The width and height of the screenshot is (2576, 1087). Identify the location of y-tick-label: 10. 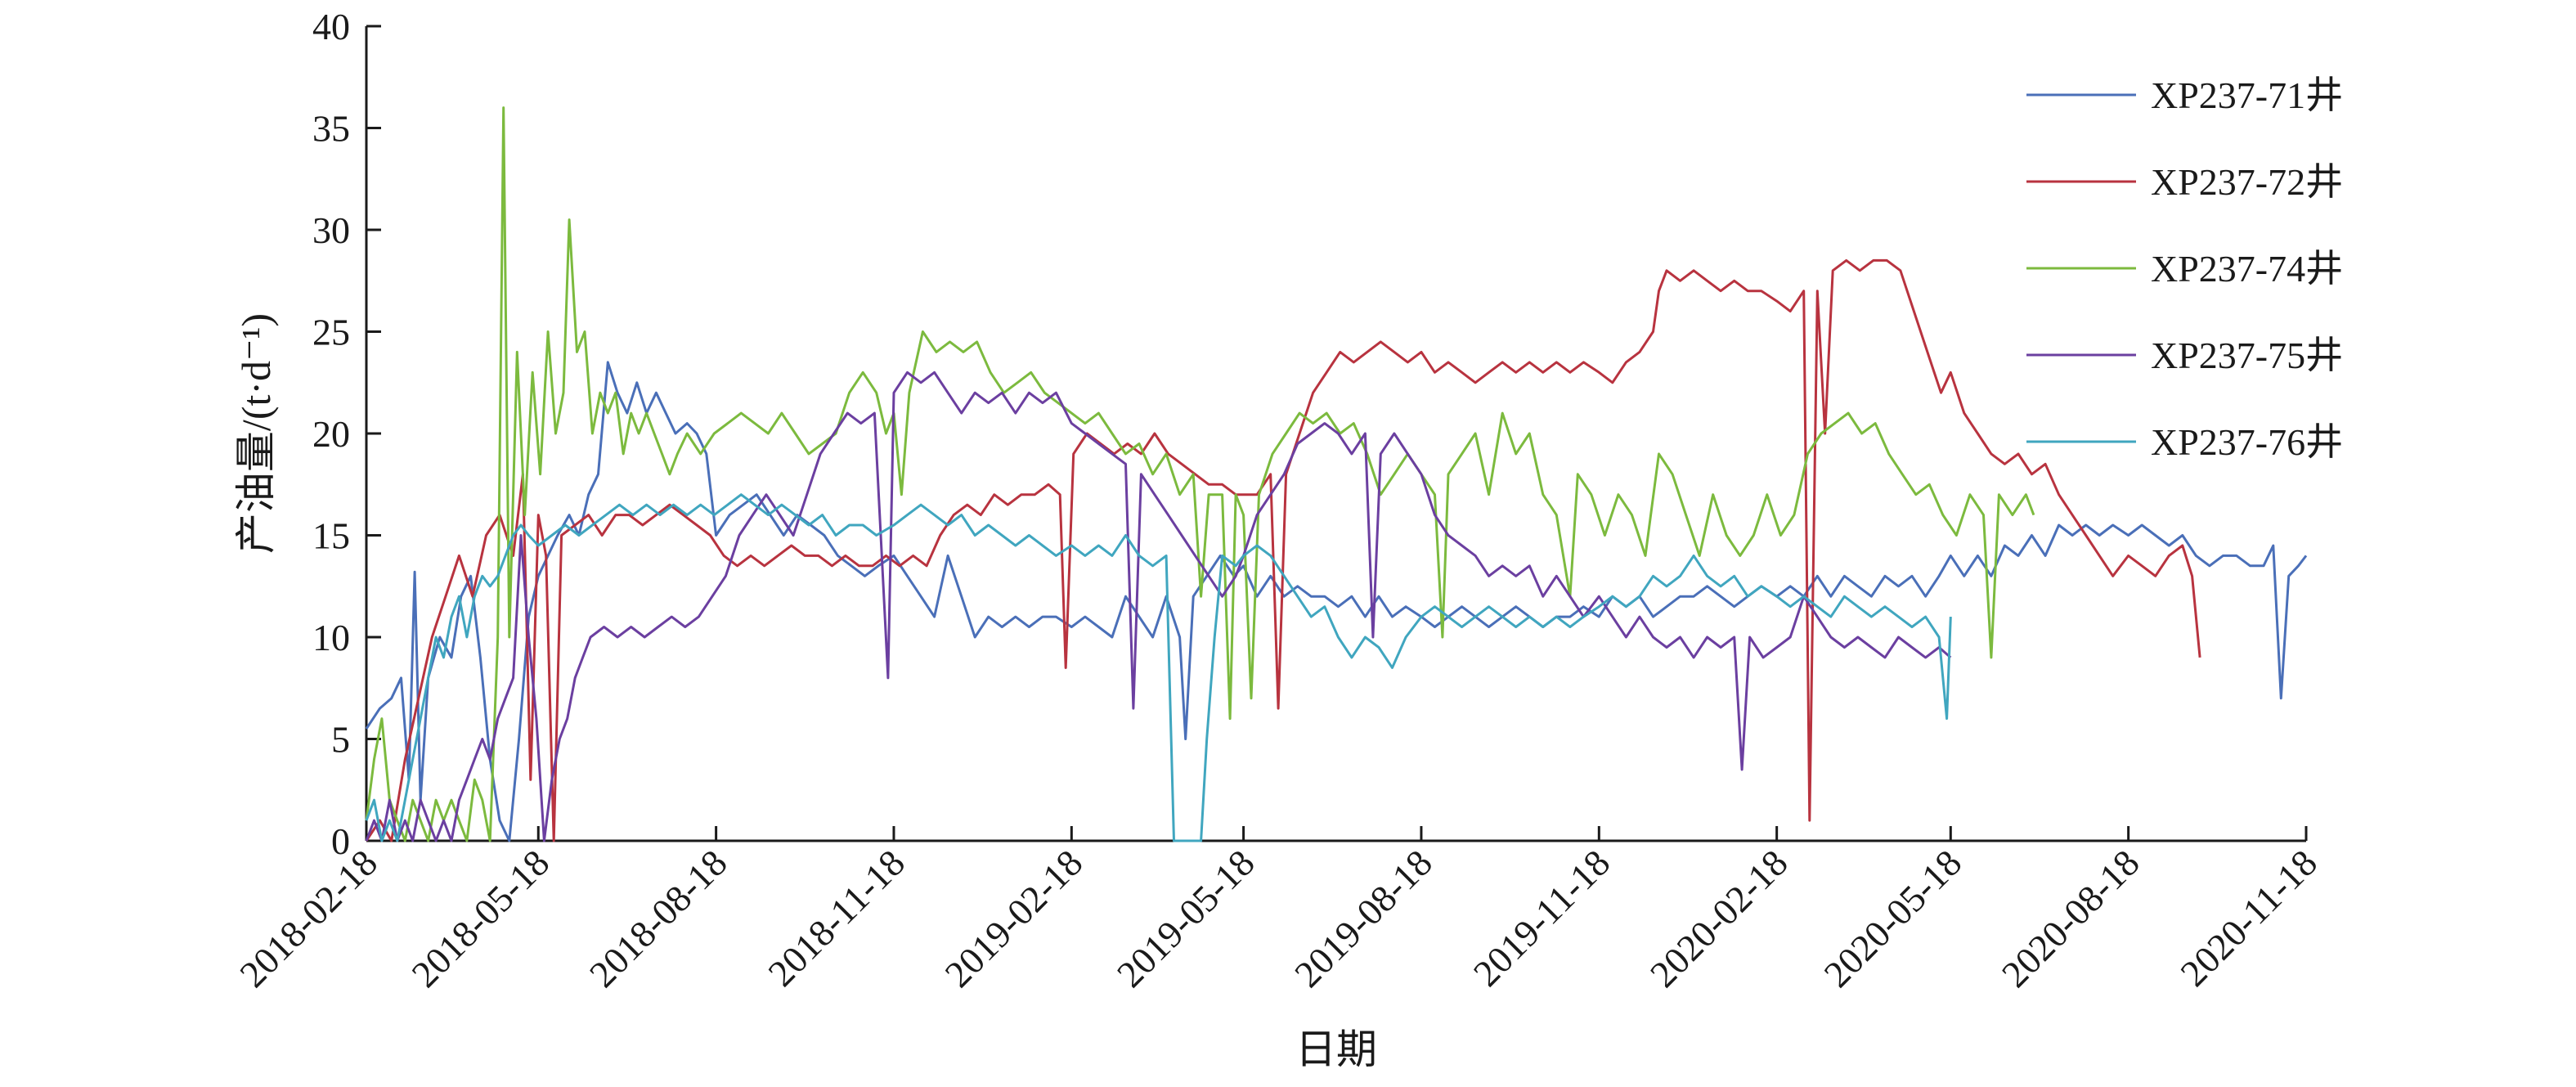
(331, 638).